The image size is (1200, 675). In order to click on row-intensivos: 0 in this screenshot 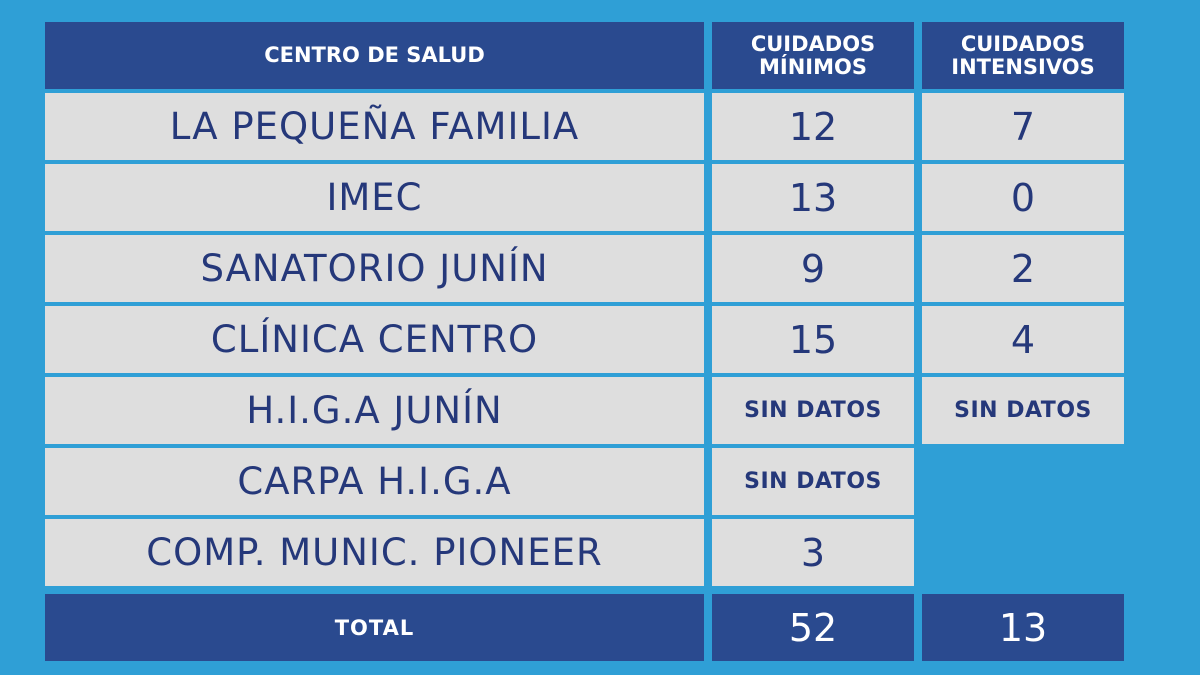, I will do `click(1023, 197)`.